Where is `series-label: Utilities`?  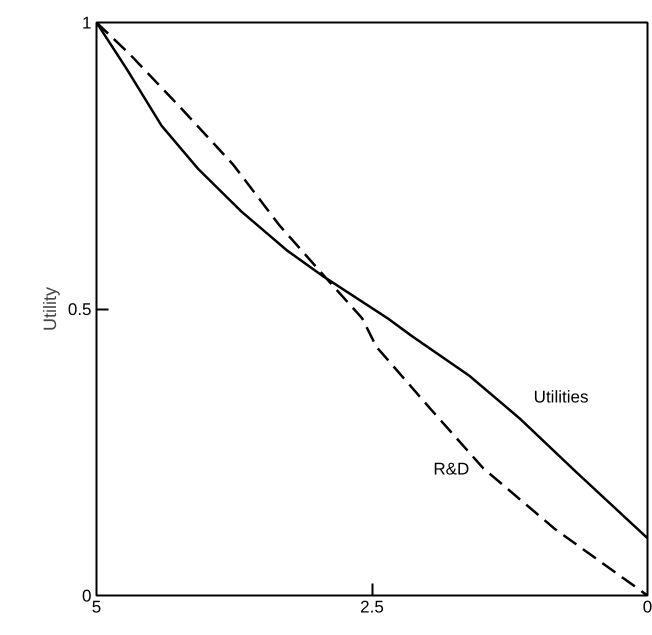
series-label: Utilities is located at coordinates (561, 396).